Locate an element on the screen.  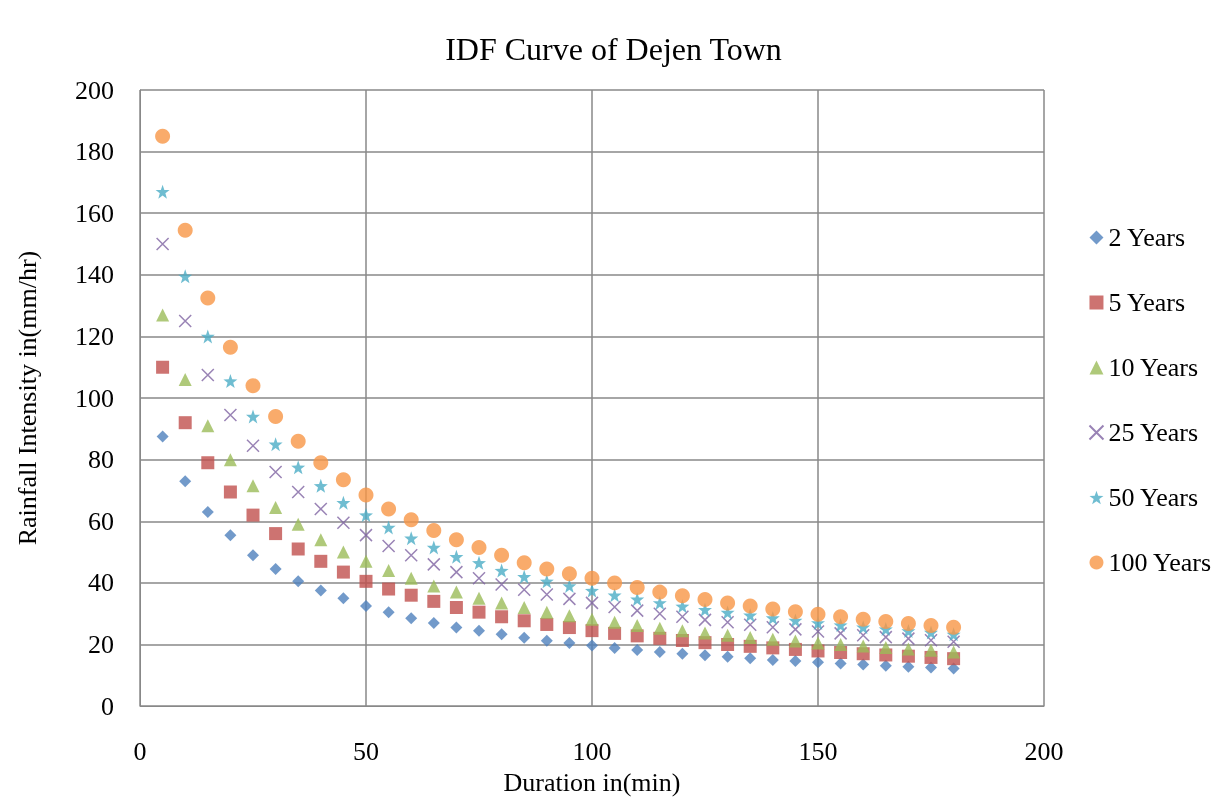
legend-label: 25 Years is located at coordinates (1153, 432).